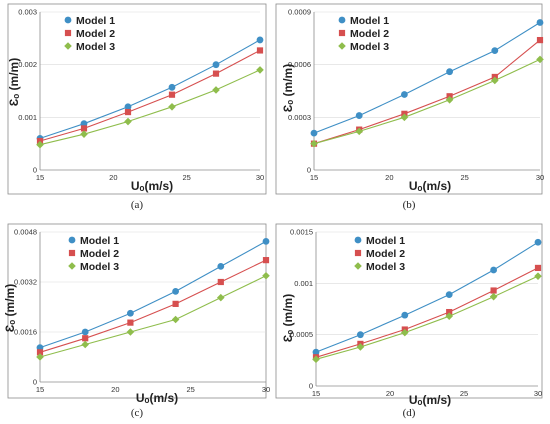 This screenshot has height=424, width=550. I want to click on y-tick-label: 0.002, so click(27, 64).